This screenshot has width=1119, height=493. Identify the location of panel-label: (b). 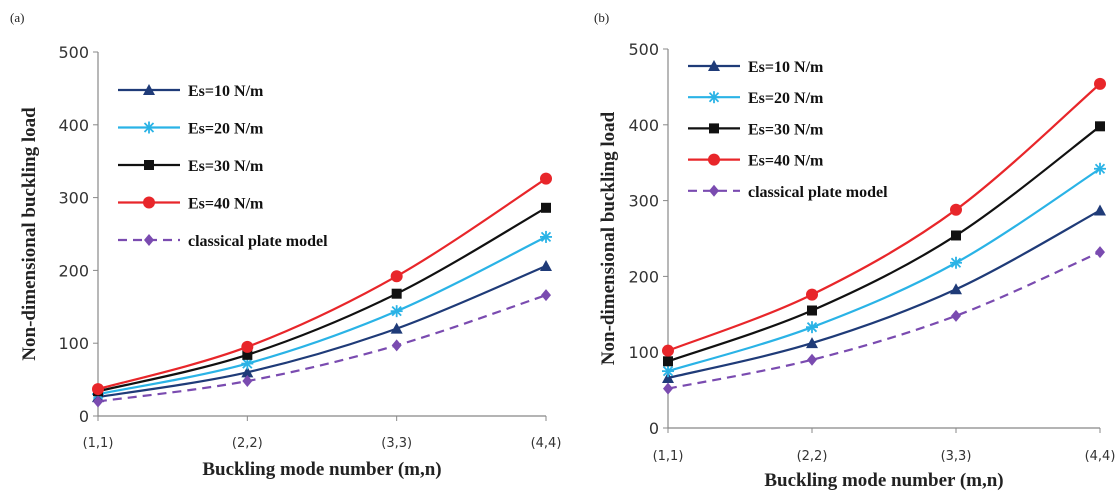
(601, 17).